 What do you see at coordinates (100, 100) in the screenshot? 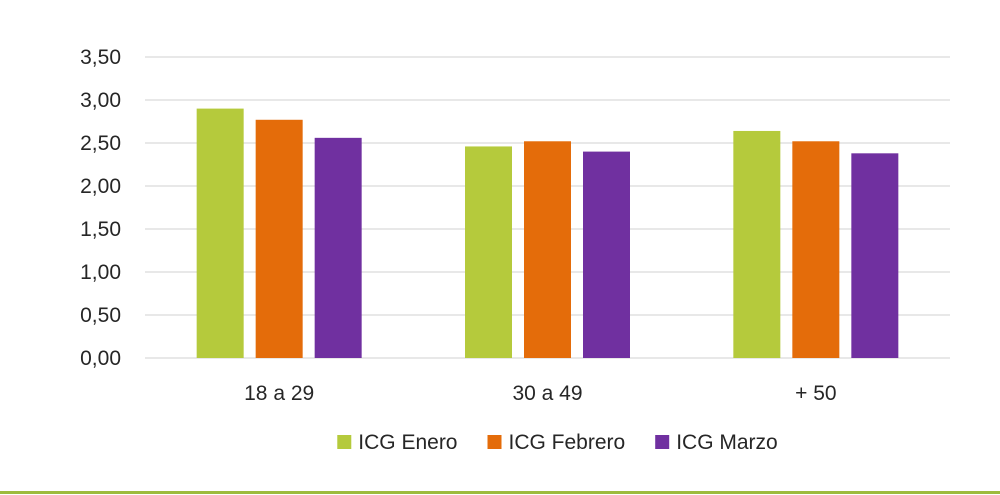
I see `y-tick-label: 3,00` at bounding box center [100, 100].